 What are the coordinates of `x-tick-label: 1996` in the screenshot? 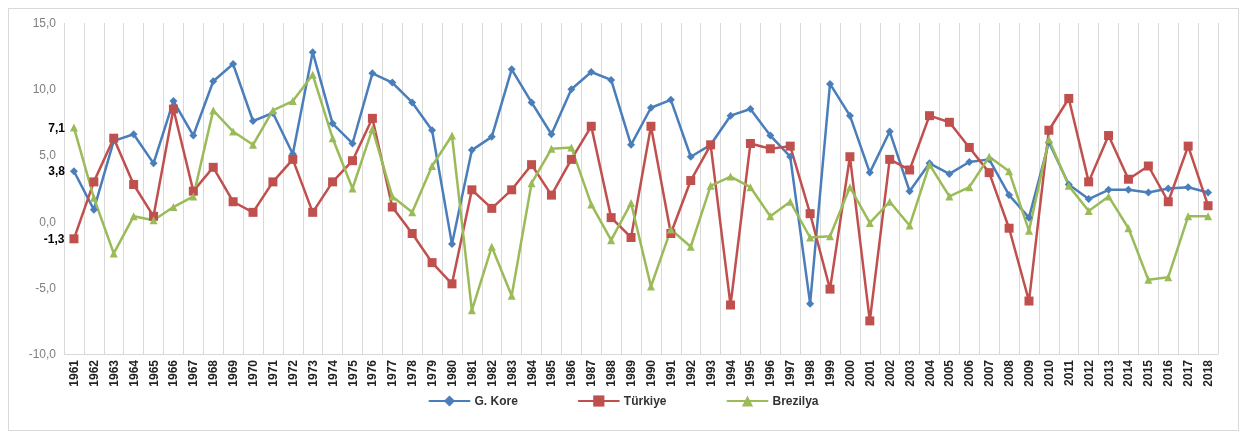 It's located at (770, 373).